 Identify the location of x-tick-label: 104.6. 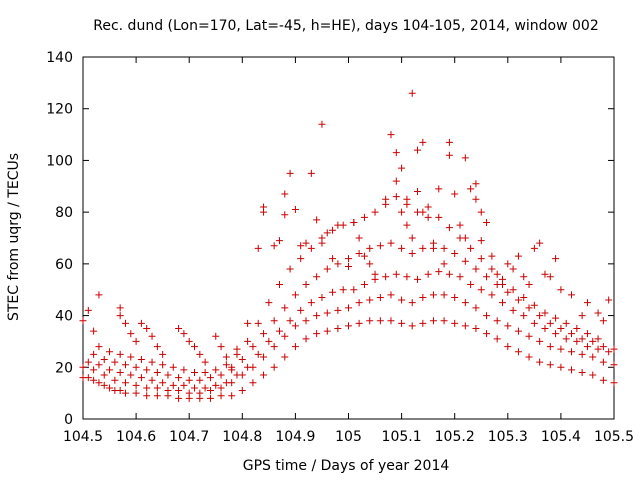
(136, 437).